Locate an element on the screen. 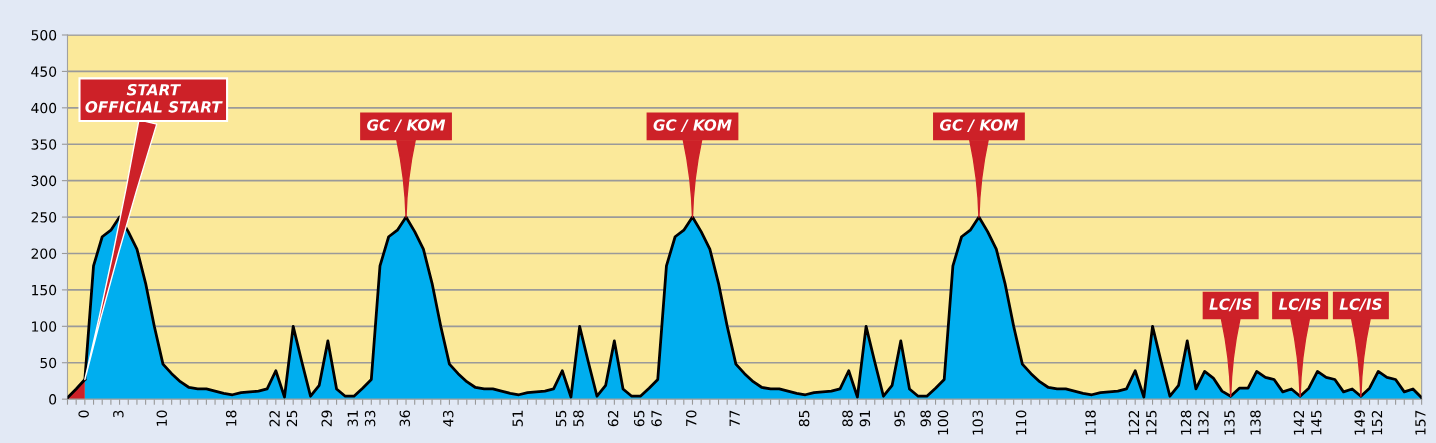  y-tick-label: 300 is located at coordinates (44, 181).